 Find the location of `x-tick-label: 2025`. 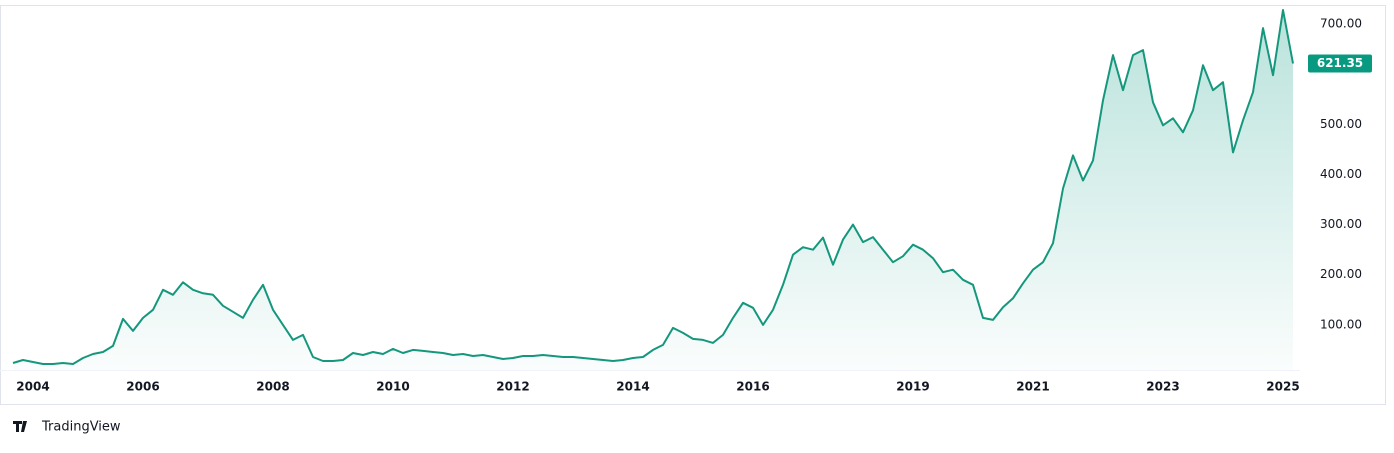

x-tick-label: 2025 is located at coordinates (1282, 387).